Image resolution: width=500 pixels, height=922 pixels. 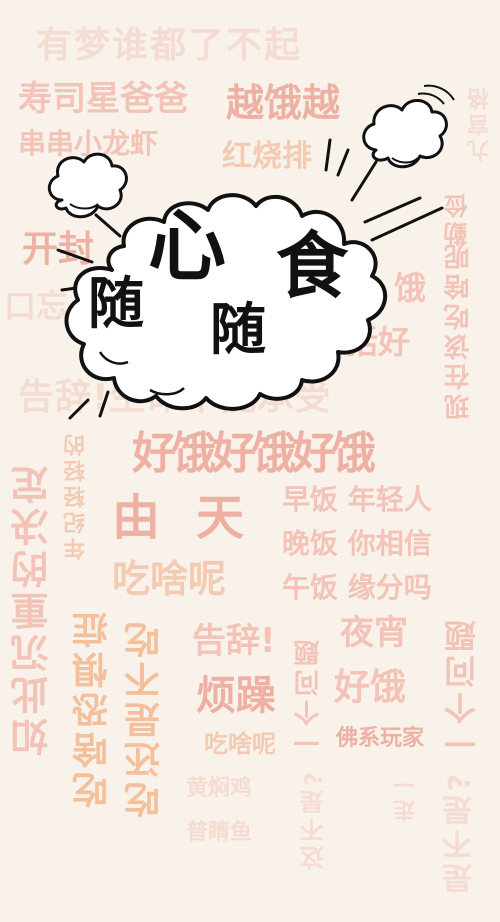 I want to click on watermark-row: 越饿越, so click(x=283, y=103).